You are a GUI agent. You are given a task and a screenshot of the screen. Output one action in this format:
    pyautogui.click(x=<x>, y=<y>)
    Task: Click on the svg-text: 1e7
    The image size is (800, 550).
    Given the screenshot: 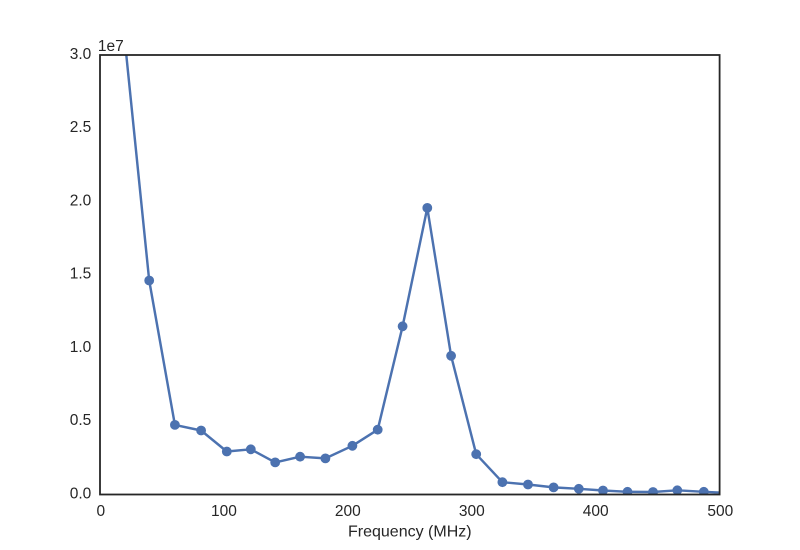 What is the action you would take?
    pyautogui.click(x=111, y=46)
    